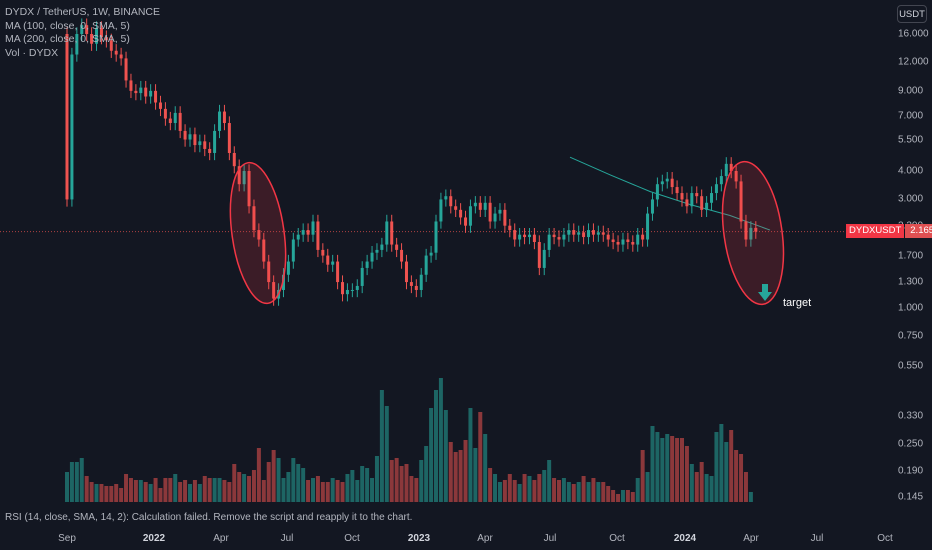 The image size is (932, 550). What do you see at coordinates (670, 193) in the screenshot?
I see `ma-polyline` at bounding box center [670, 193].